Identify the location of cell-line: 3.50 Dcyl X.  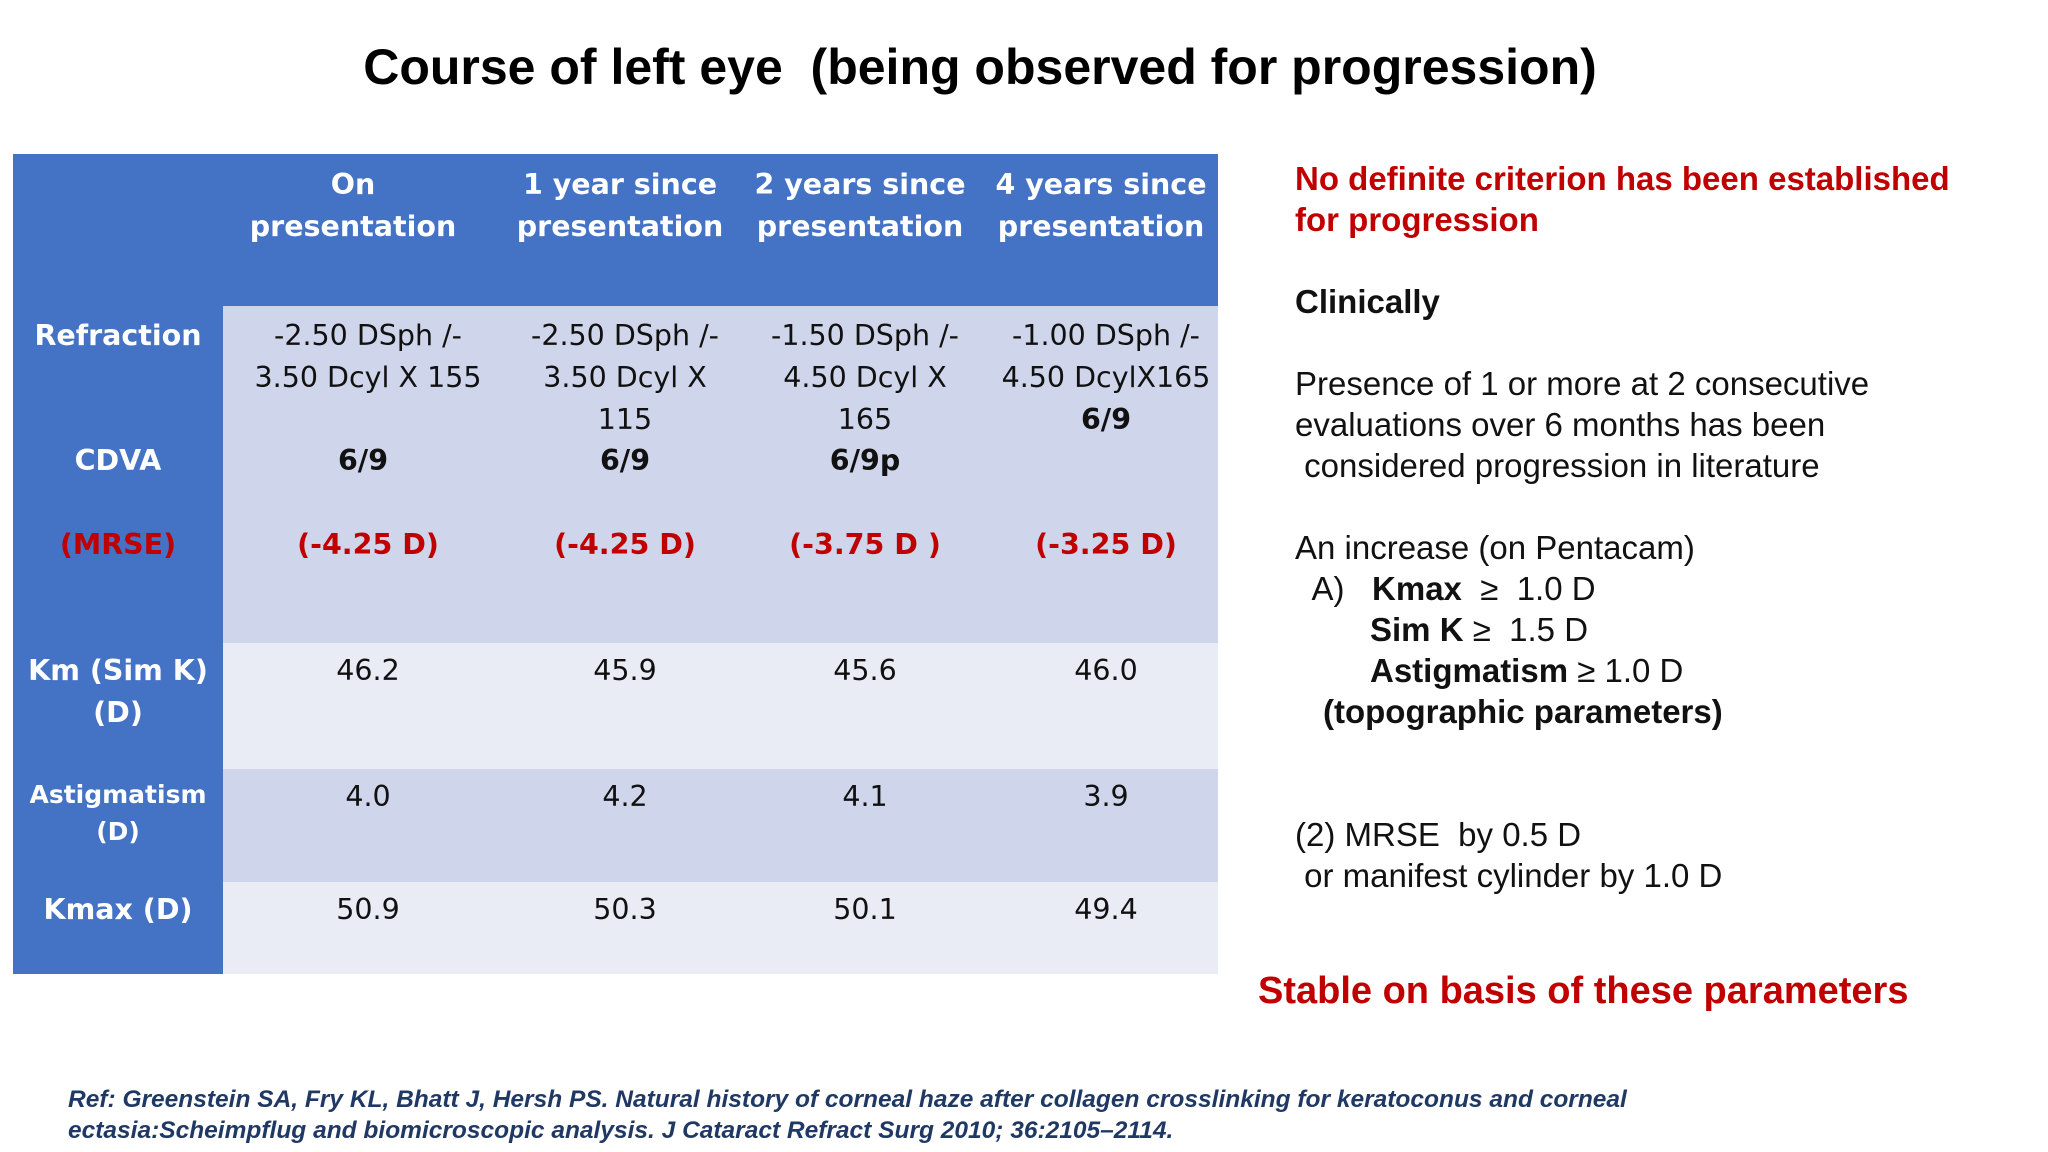
(625, 377).